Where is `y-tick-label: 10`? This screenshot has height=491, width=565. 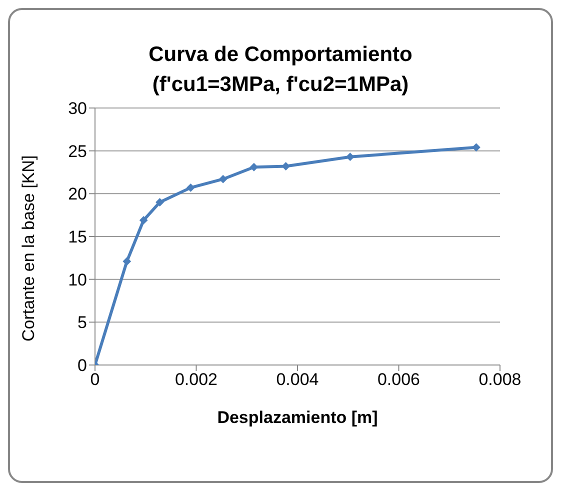 y-tick-label: 10 is located at coordinates (77, 280).